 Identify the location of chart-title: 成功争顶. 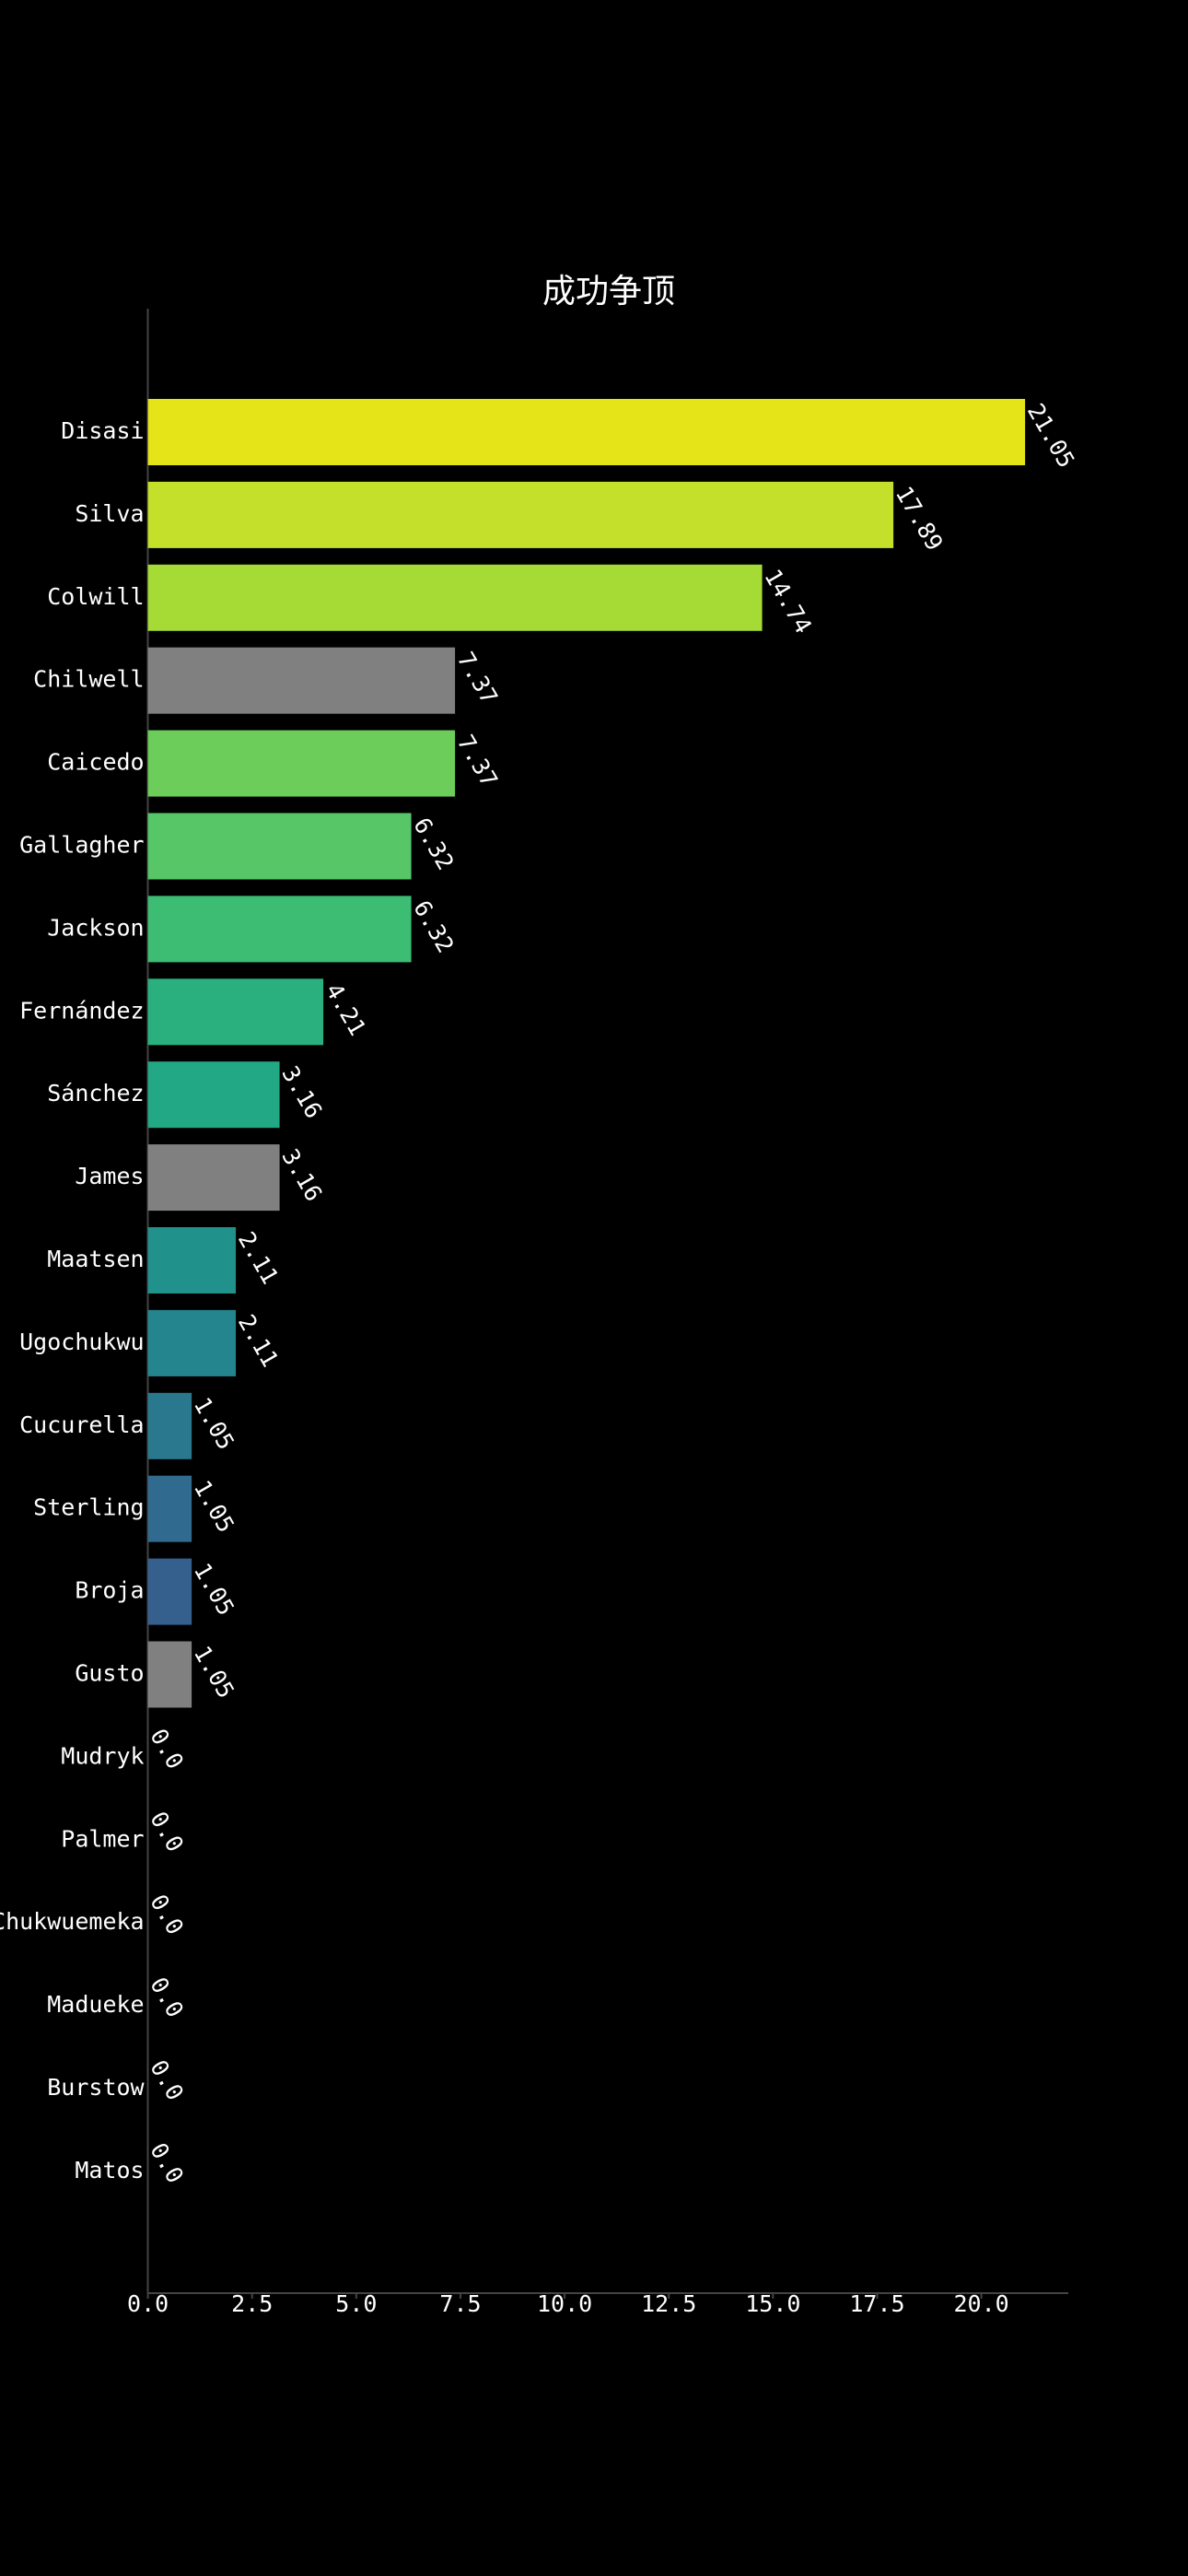
(608, 291).